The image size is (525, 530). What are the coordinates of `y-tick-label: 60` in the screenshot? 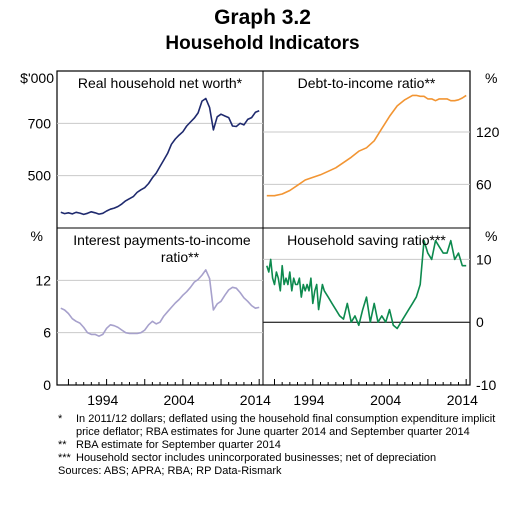 It's located at (484, 184).